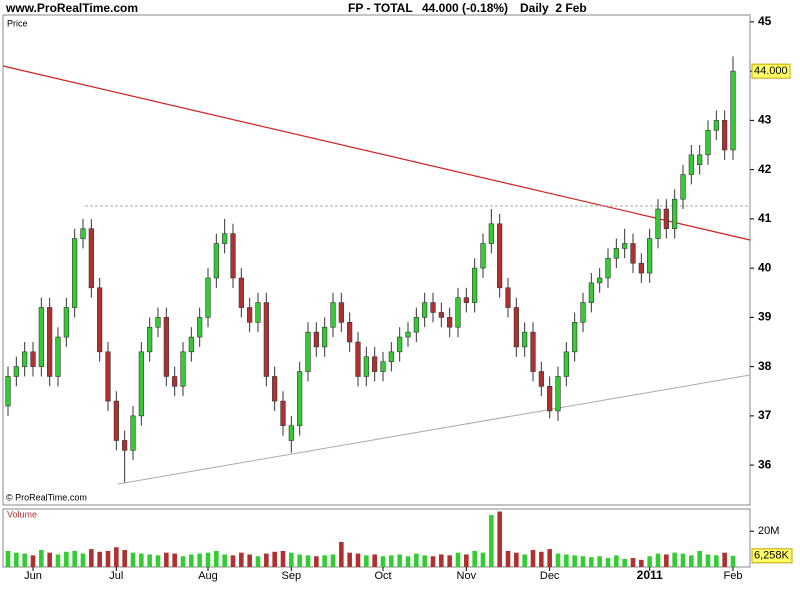 The width and height of the screenshot is (800, 600). I want to click on x-tick-label: Feb, so click(733, 576).